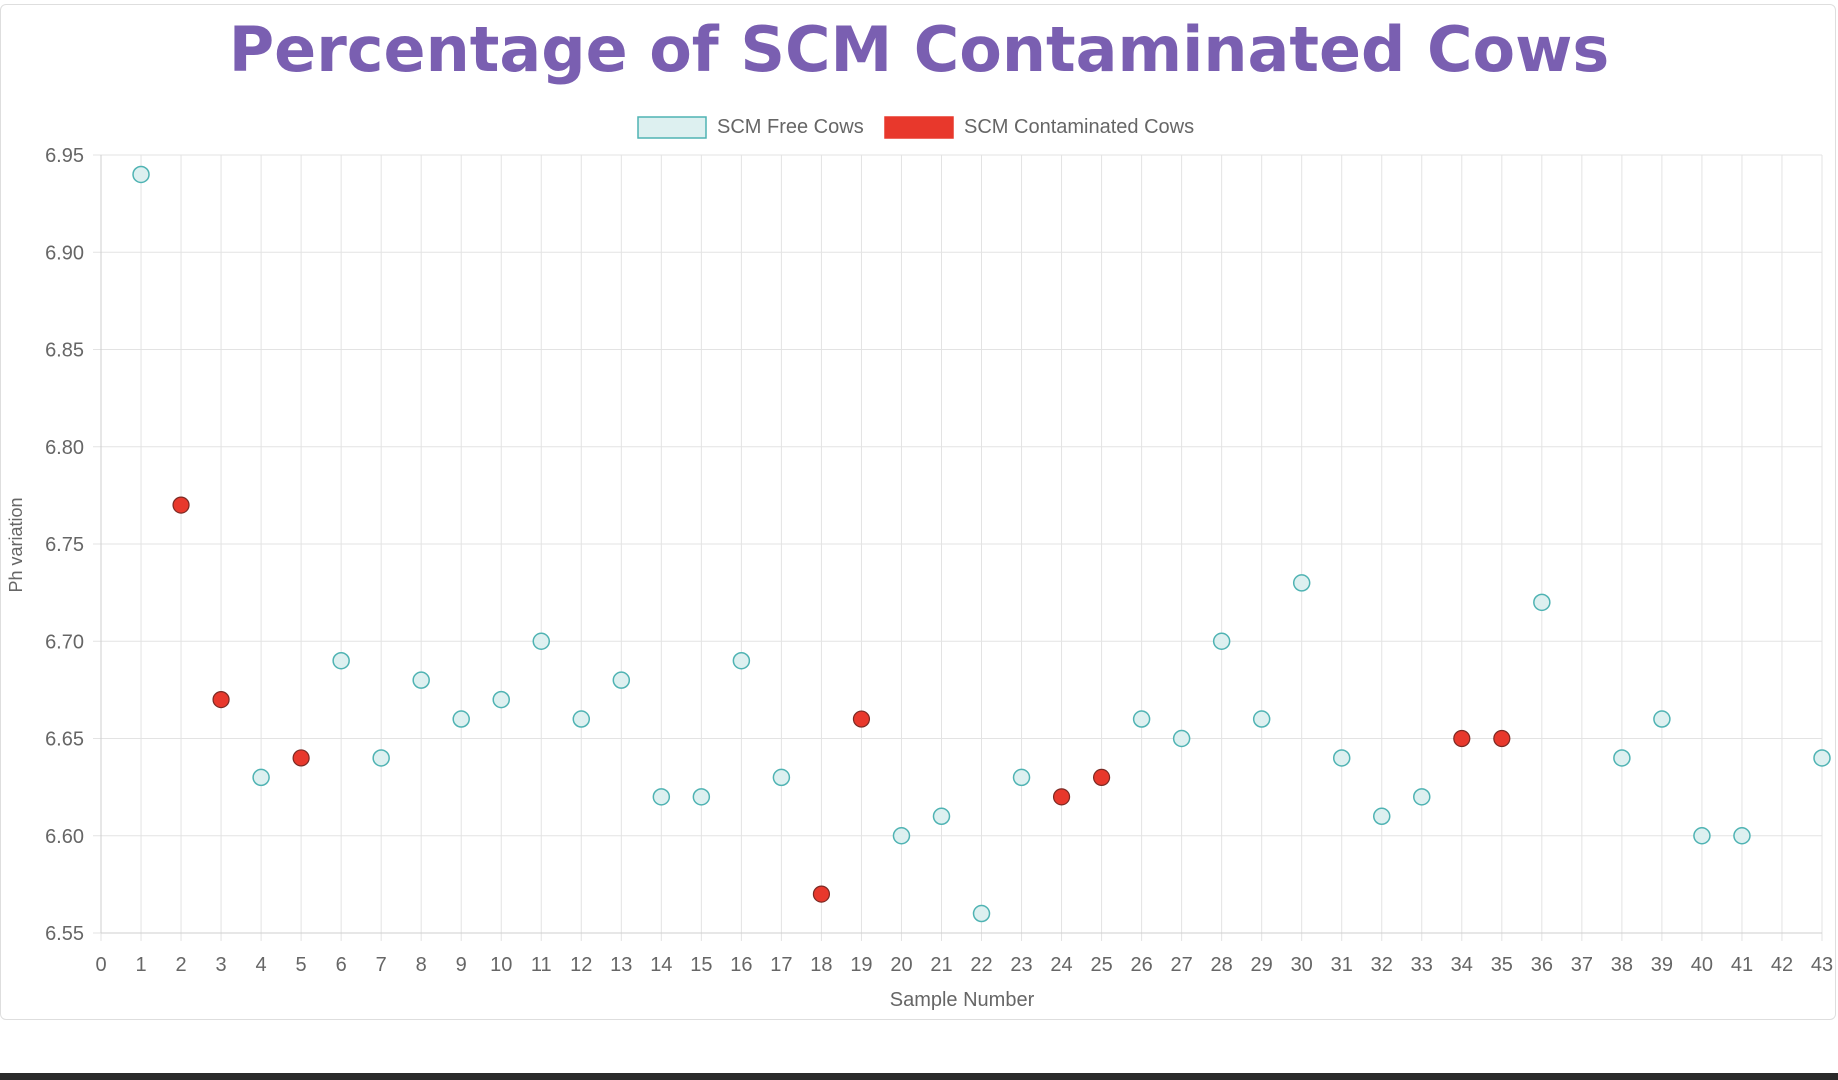 Image resolution: width=1838 pixels, height=1080 pixels. What do you see at coordinates (461, 965) in the screenshot?
I see `x-tick-label: 9` at bounding box center [461, 965].